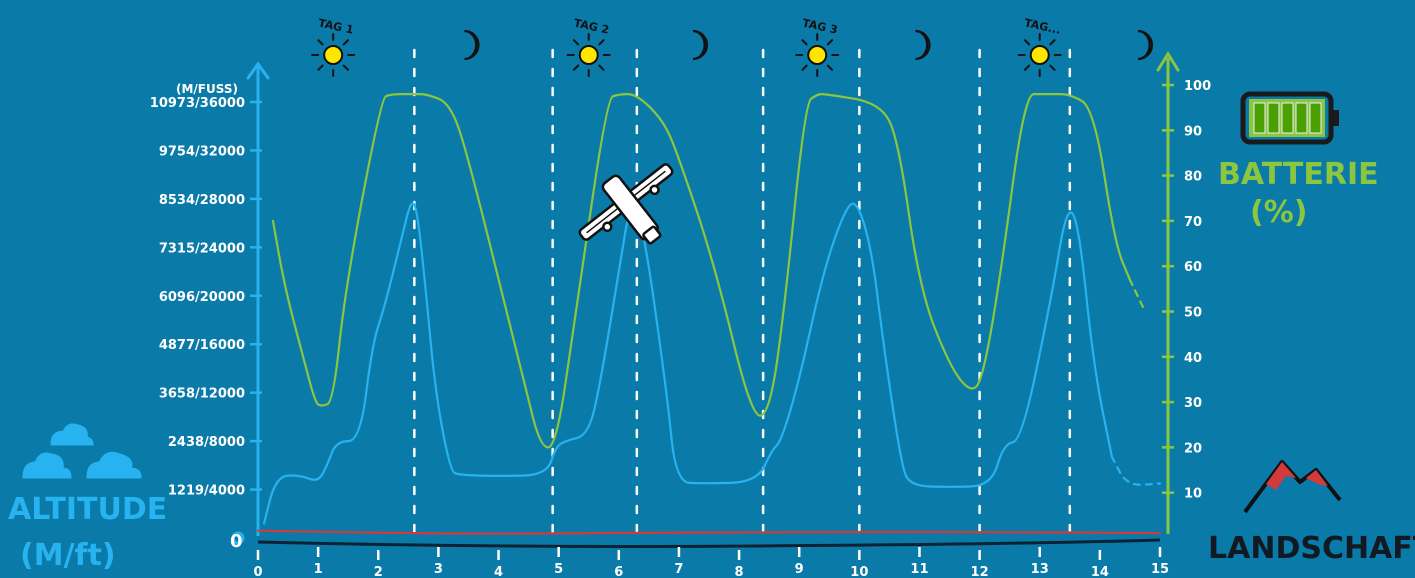  I want to click on plane-icon, so click(626, 204).